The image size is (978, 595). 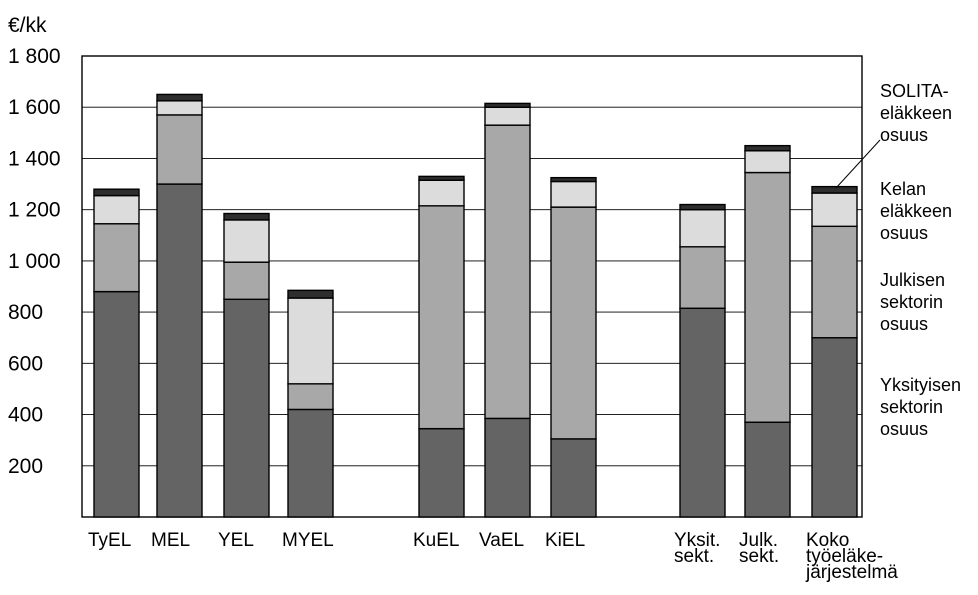 What do you see at coordinates (903, 189) in the screenshot?
I see `legend-label: Kelan` at bounding box center [903, 189].